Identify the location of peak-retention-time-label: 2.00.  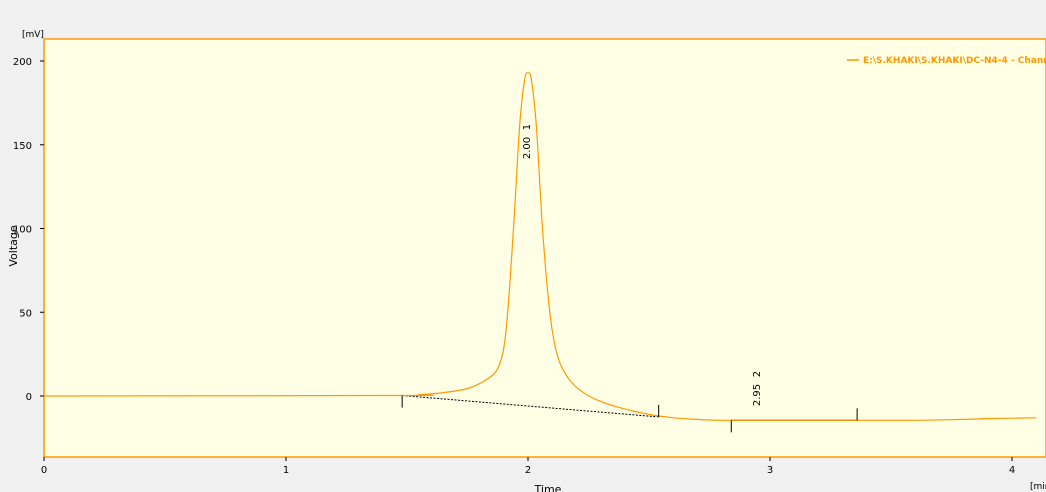
(527, 148).